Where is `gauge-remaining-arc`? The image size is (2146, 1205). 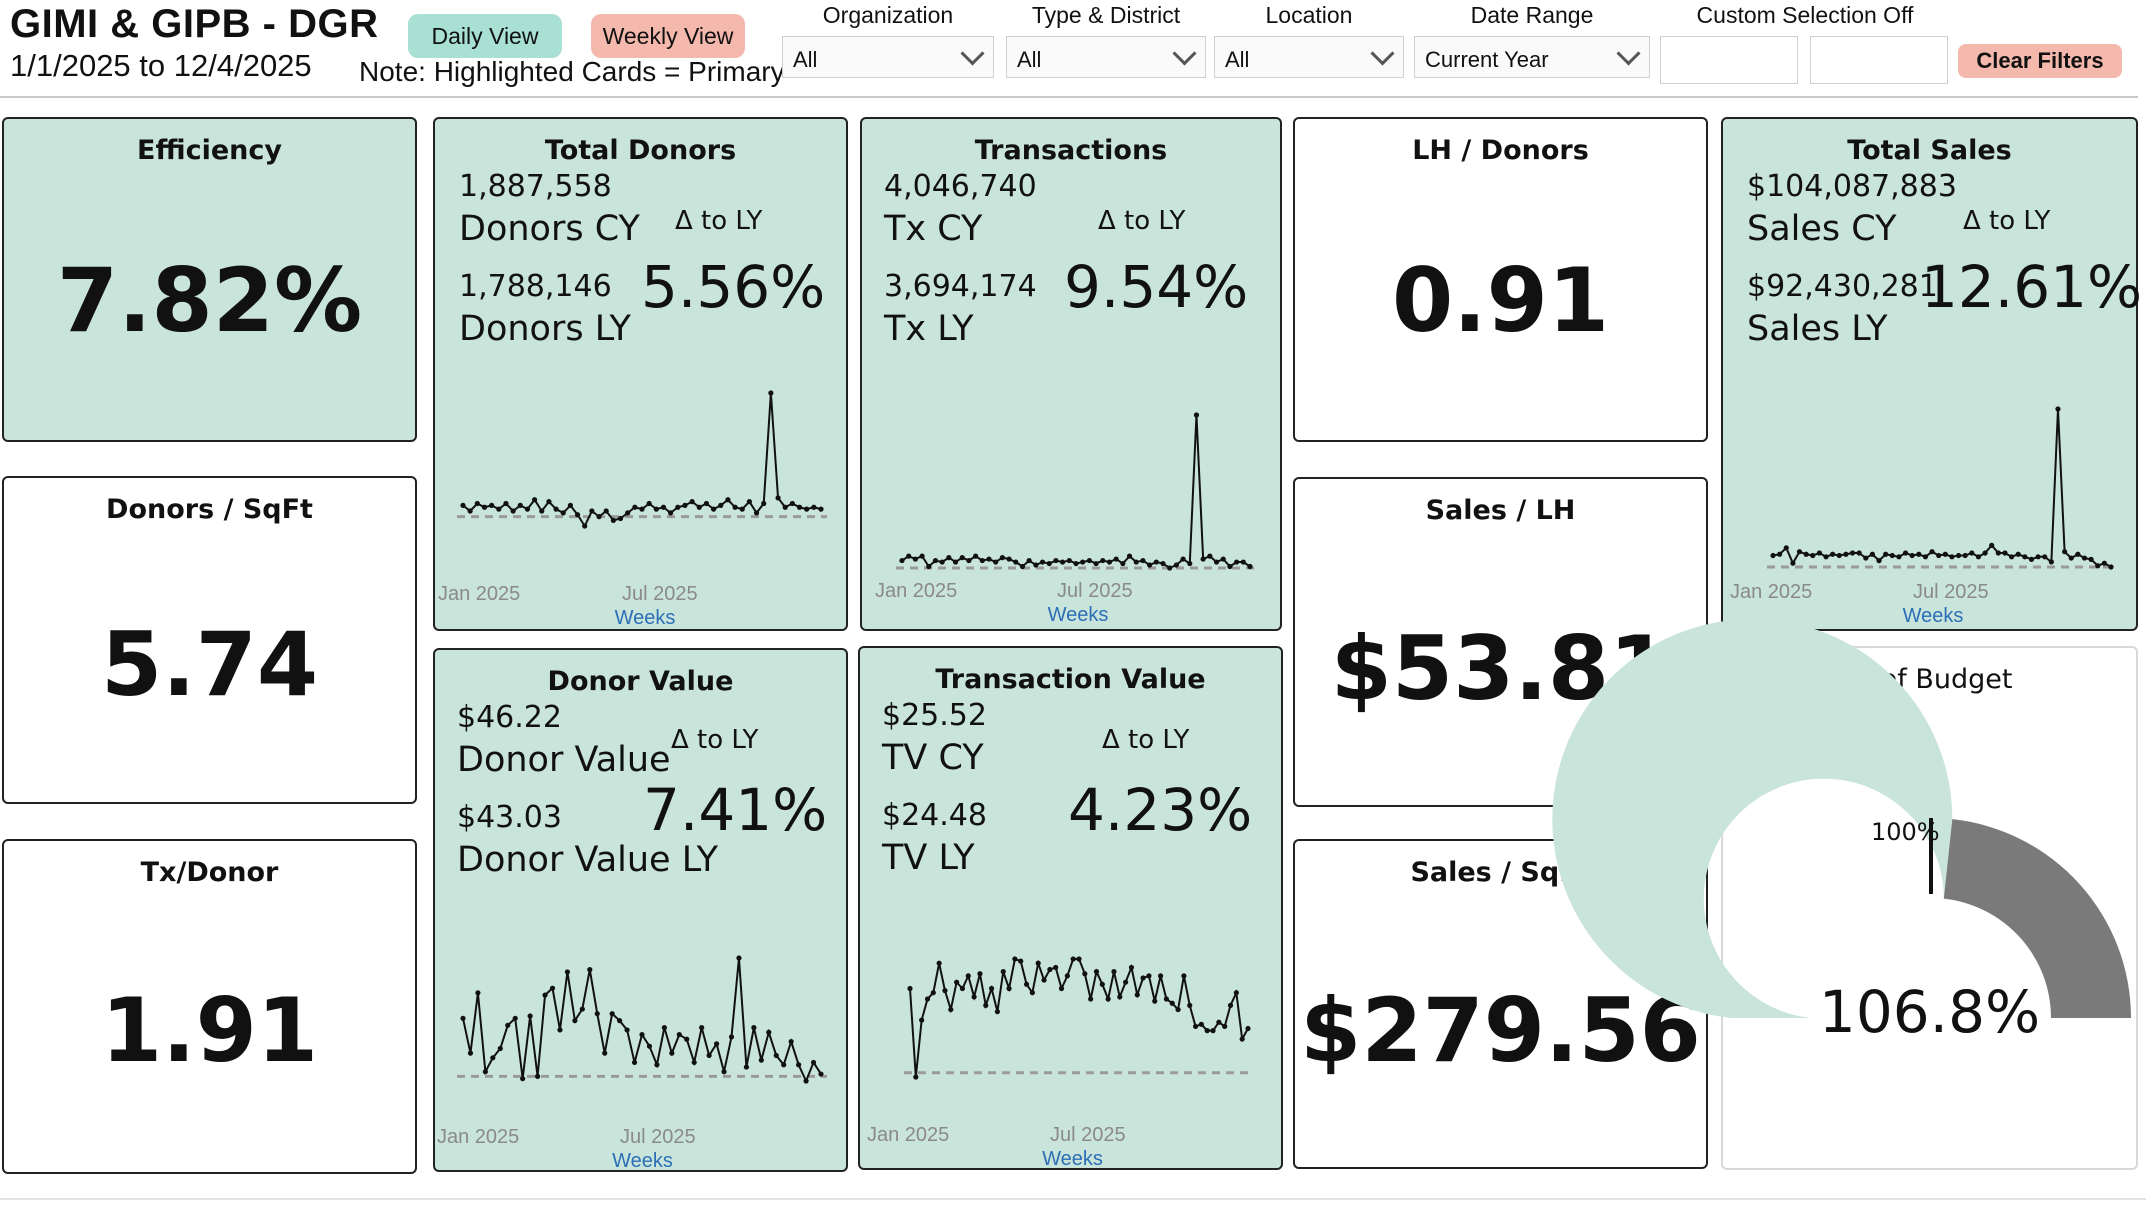 gauge-remaining-arc is located at coordinates (2037, 918).